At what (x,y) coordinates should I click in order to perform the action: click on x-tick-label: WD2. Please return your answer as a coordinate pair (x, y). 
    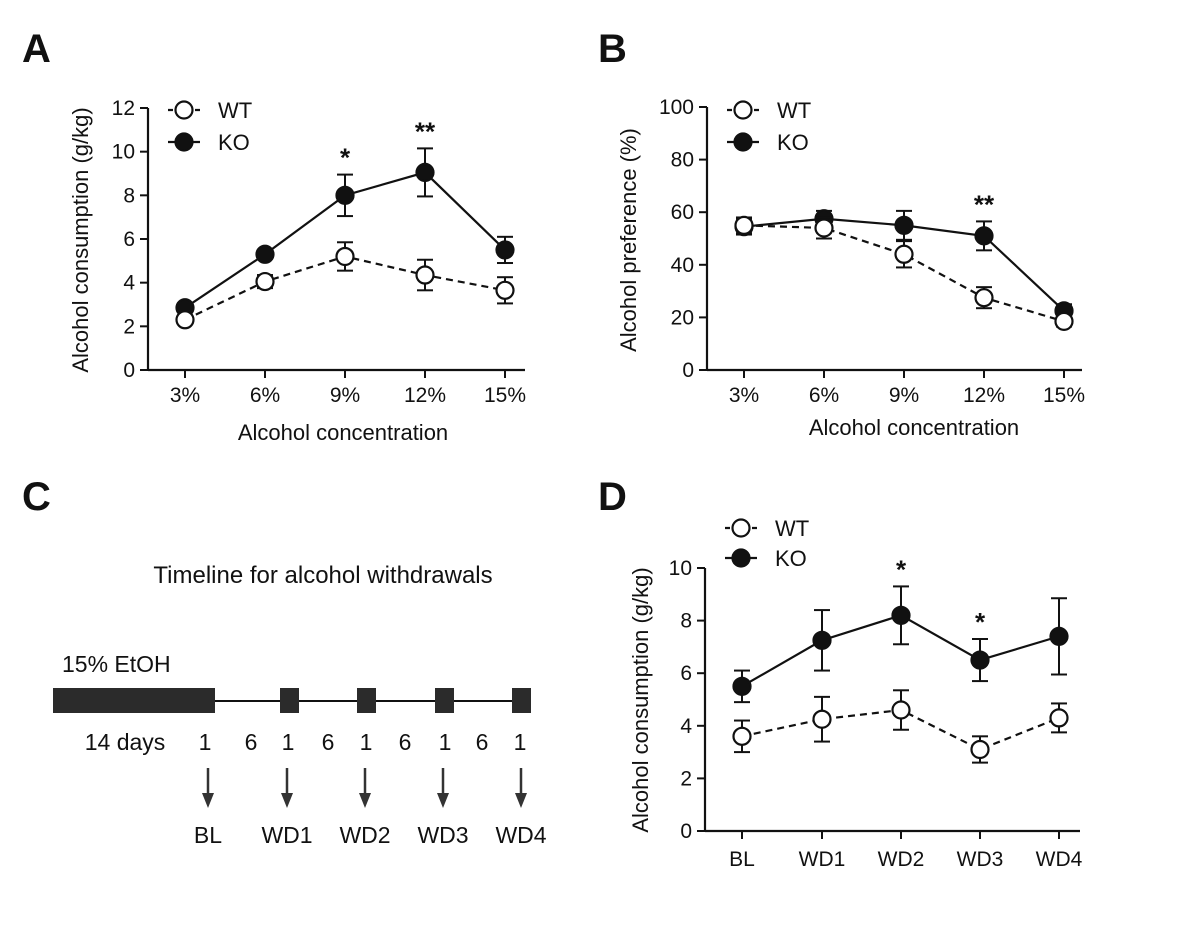
    Looking at the image, I should click on (901, 859).